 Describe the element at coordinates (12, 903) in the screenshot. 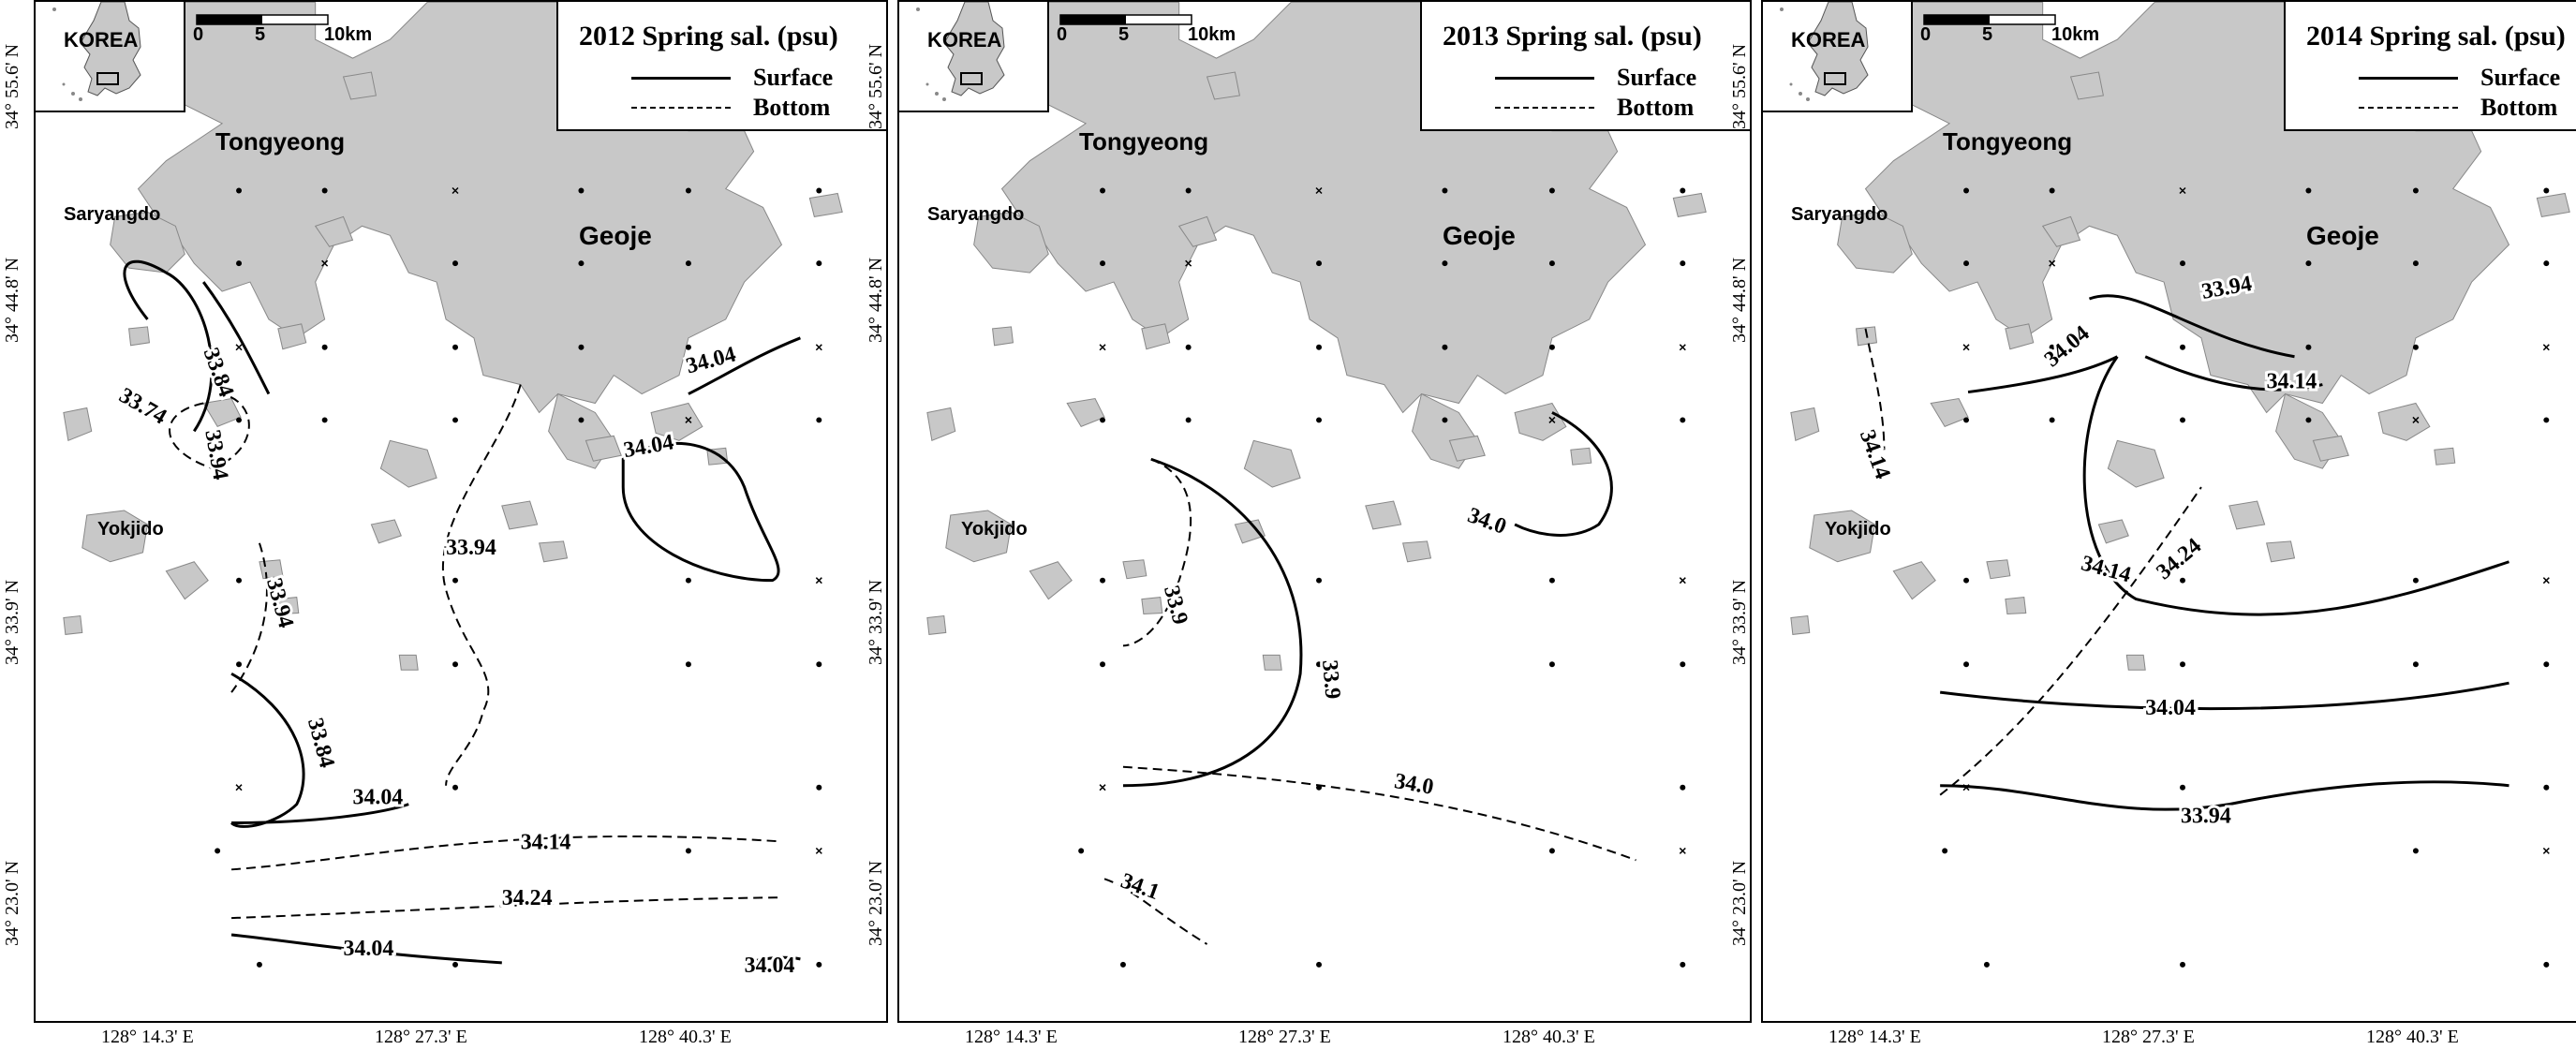

I see `latitude-label: 34° 23.0' N` at that location.